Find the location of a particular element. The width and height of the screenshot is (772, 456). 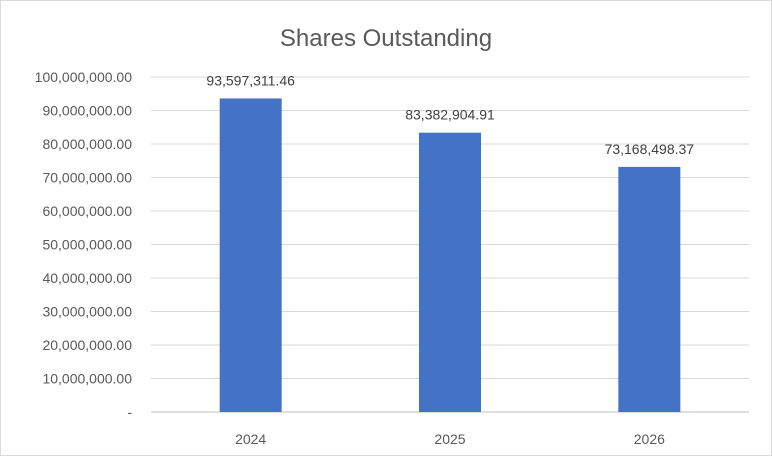

x-tick-label-2024: 2024 is located at coordinates (250, 439).